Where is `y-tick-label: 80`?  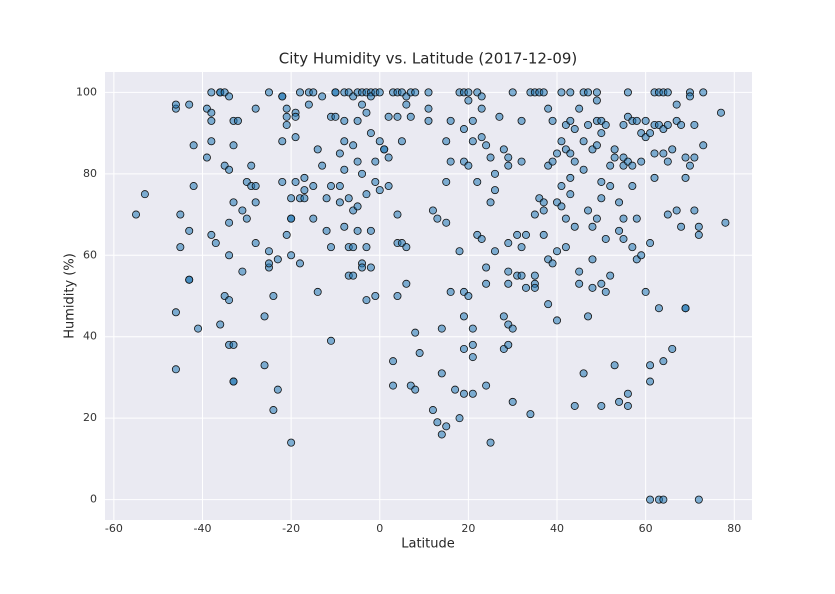 y-tick-label: 80 is located at coordinates (90, 173).